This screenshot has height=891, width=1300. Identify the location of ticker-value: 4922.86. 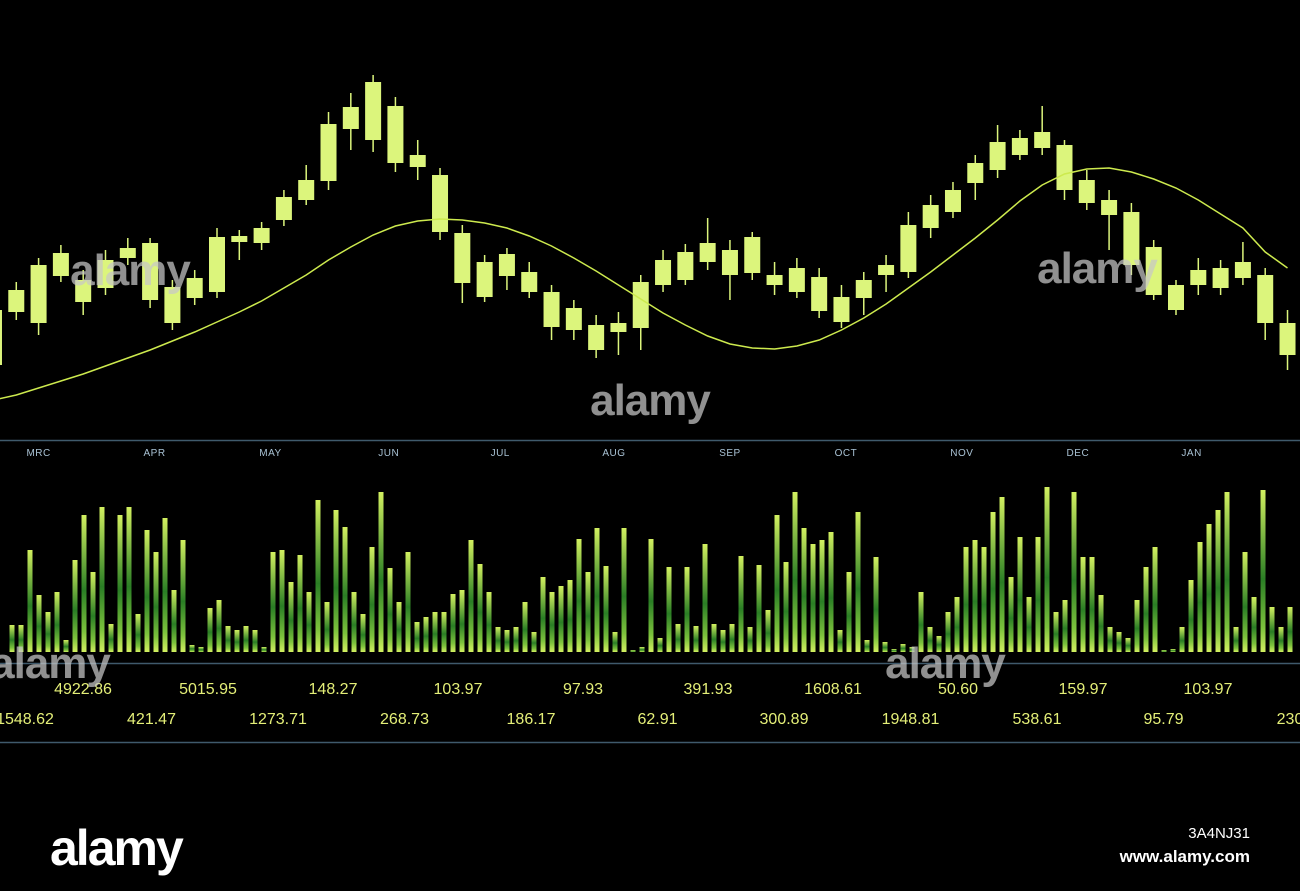
(83, 689).